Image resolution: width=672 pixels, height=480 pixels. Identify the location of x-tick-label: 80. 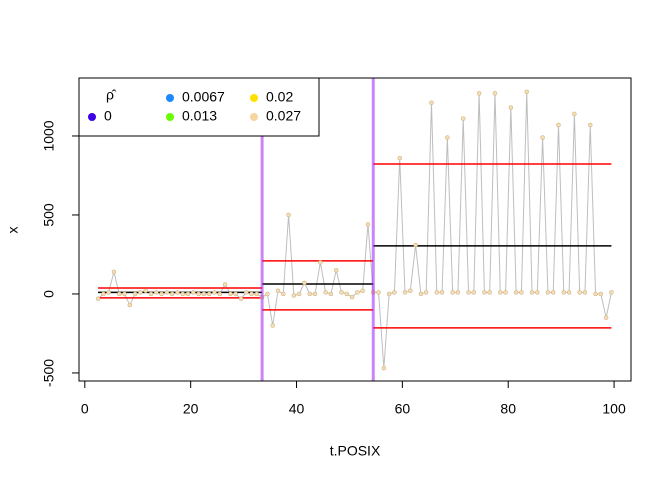
(508, 409).